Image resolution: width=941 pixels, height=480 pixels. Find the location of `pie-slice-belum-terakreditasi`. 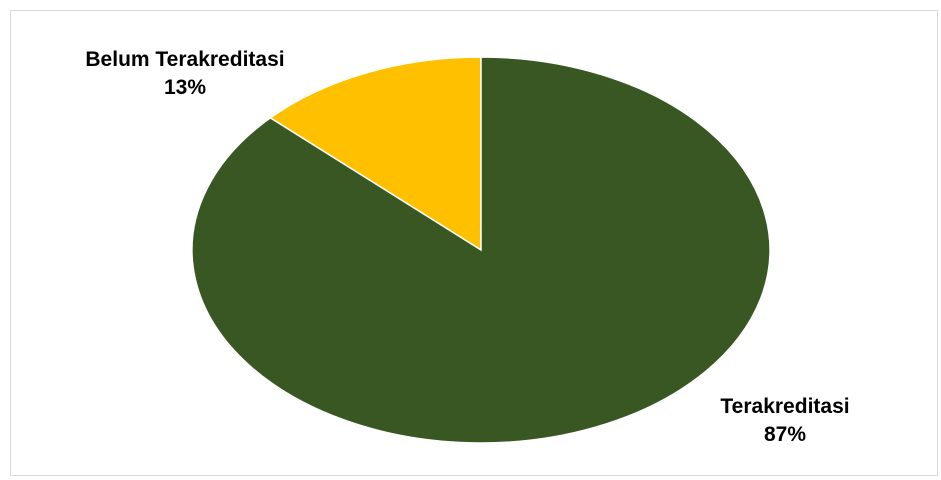

pie-slice-belum-terakreditasi is located at coordinates (375, 154).